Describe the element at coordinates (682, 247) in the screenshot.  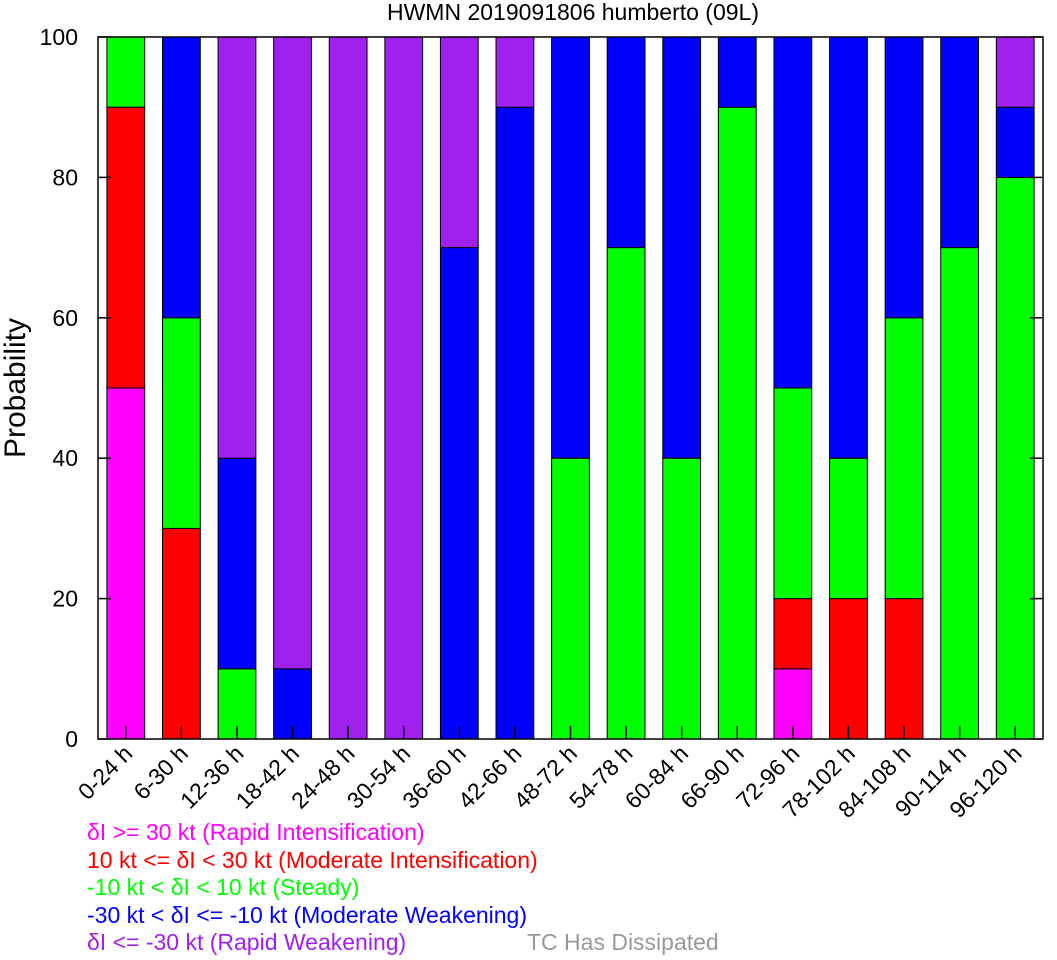
I see `bar-segment-60-84h-s3` at that location.